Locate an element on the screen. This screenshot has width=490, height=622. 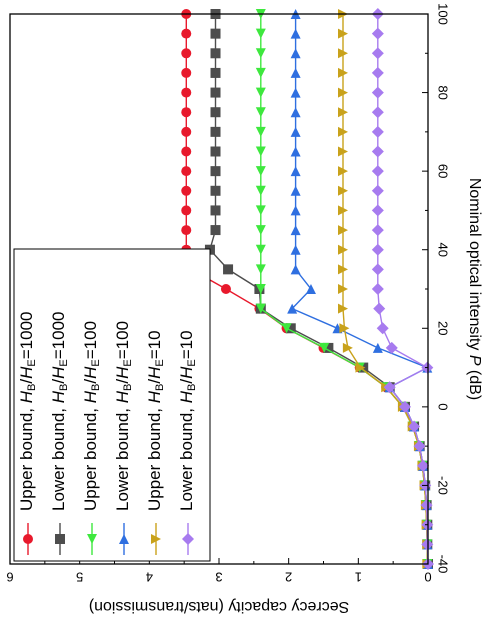
y-tick-label: 0 is located at coordinates (427, 577).